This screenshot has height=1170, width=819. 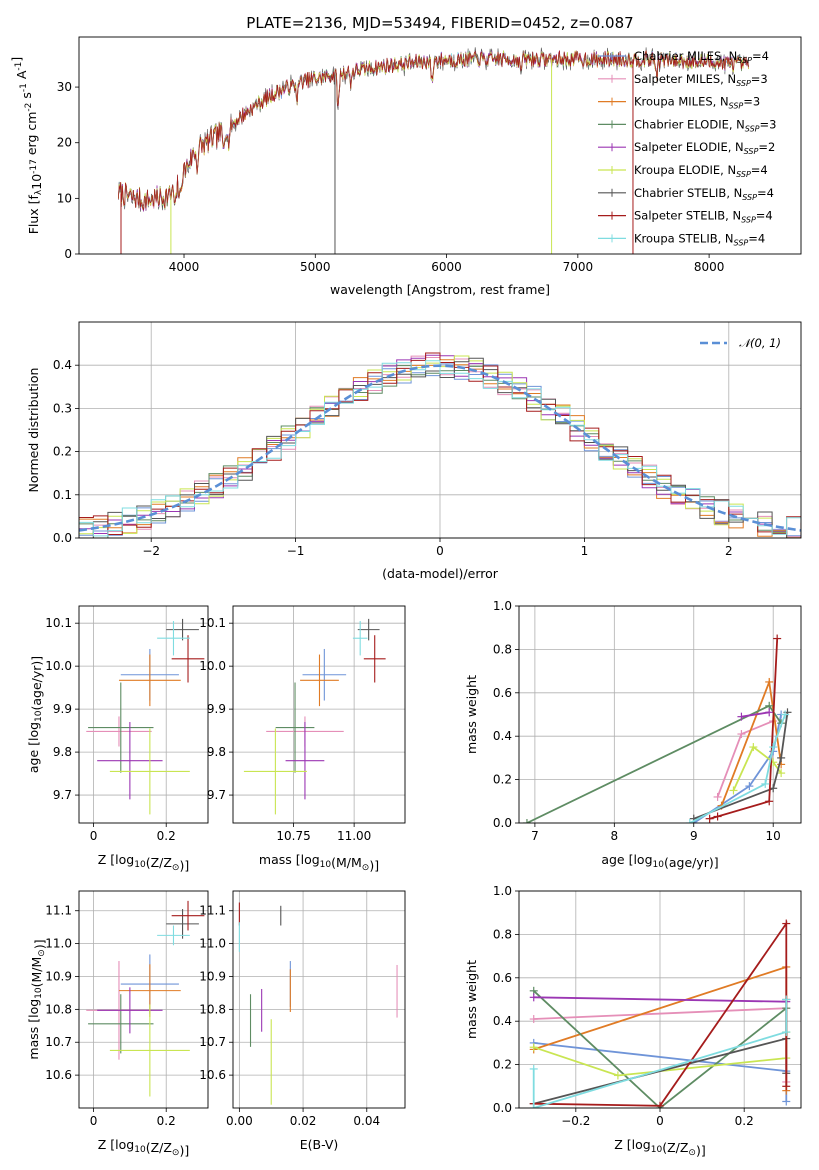 I want to click on age-vs-Z-grid, so click(x=143, y=714).